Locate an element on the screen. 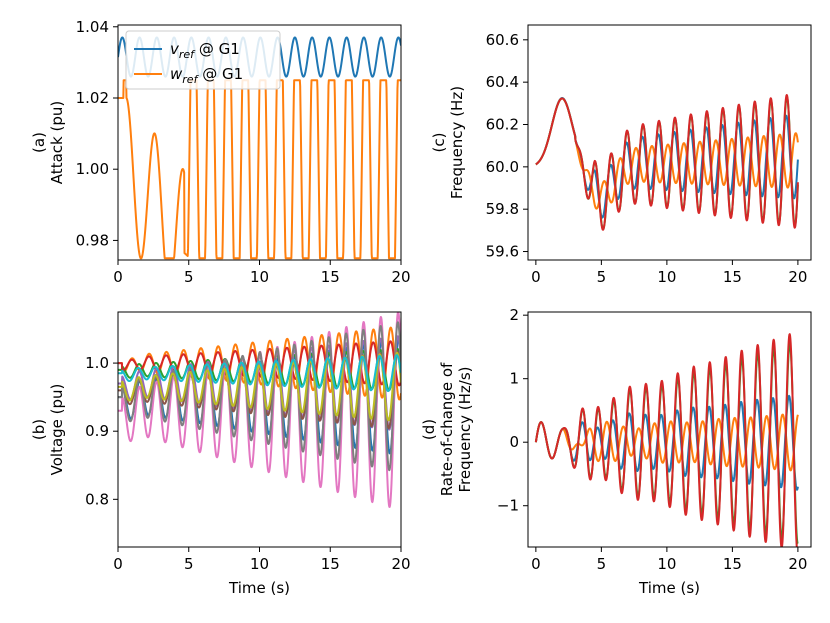 This screenshot has height=623, width=830. y-tick-label-b: 0.9 is located at coordinates (97, 431).